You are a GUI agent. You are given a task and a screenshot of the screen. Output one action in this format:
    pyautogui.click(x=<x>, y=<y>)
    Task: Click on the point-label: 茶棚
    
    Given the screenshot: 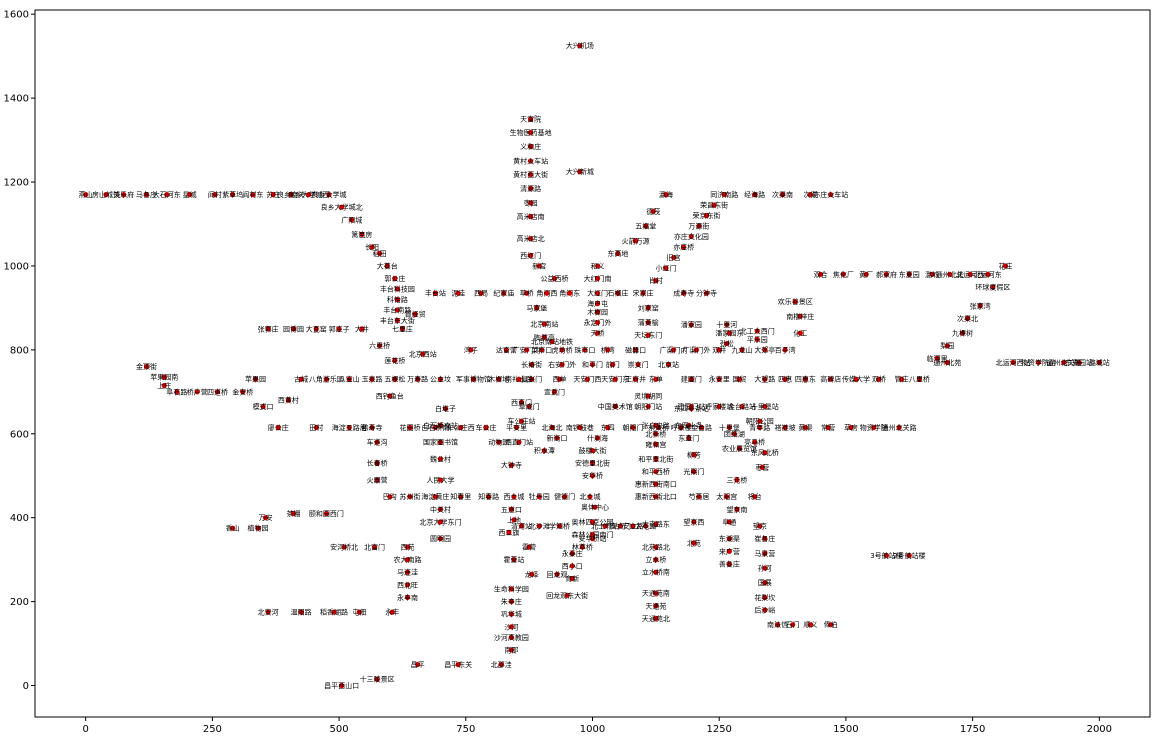 What is the action you would take?
    pyautogui.click(x=293, y=513)
    